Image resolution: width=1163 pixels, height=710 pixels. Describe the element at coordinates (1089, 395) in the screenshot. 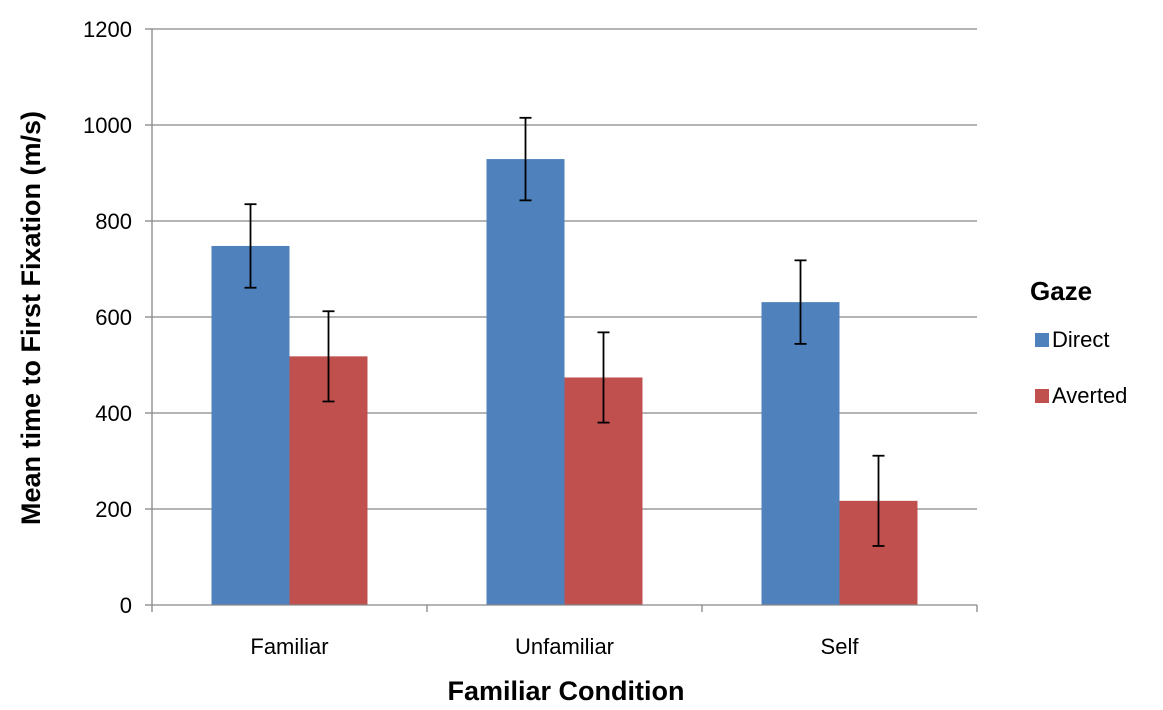

I see `legend-label-averted: Averted` at that location.